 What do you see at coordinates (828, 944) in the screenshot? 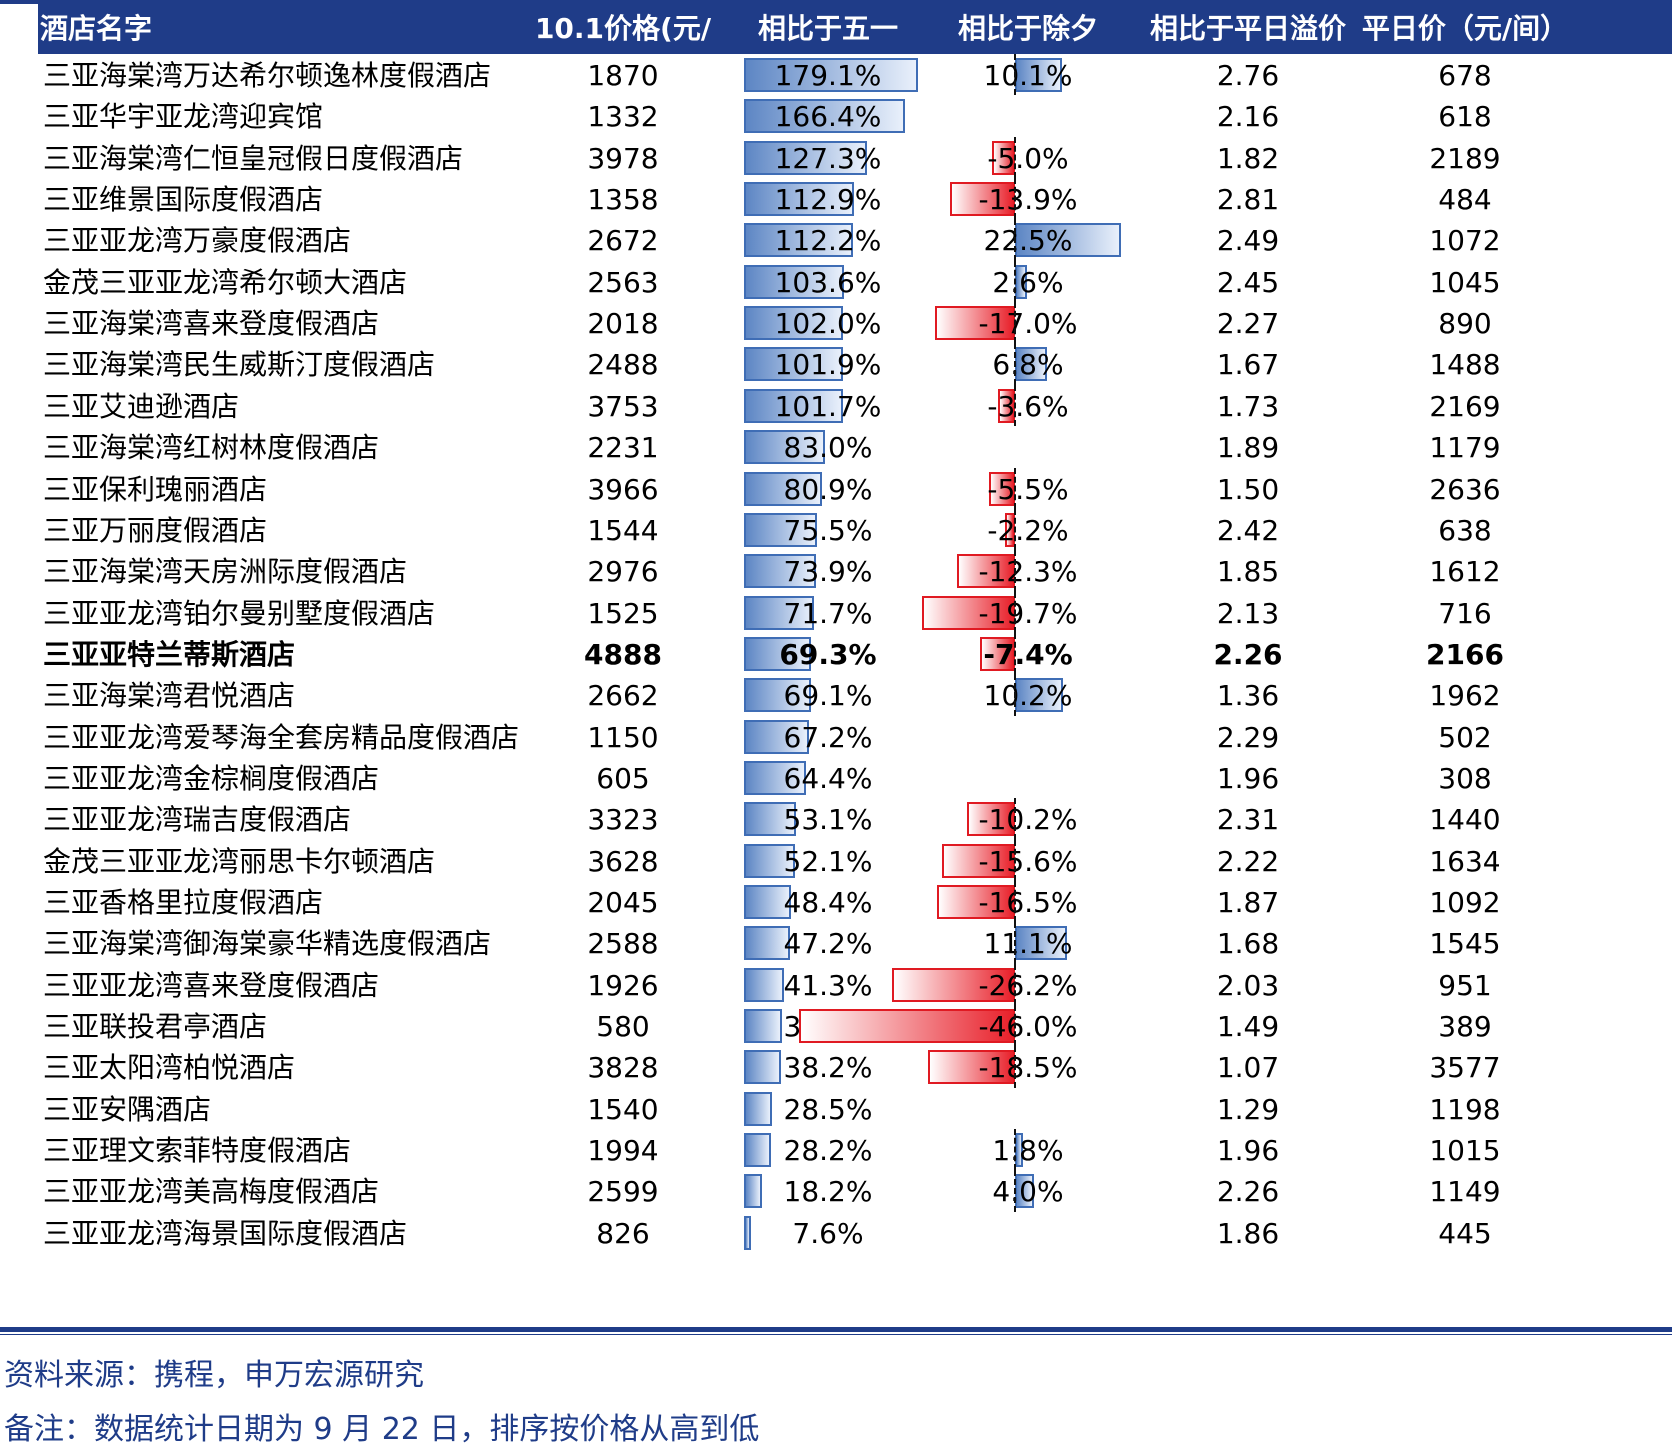
I see `vs-may1-label: 47.2%` at bounding box center [828, 944].